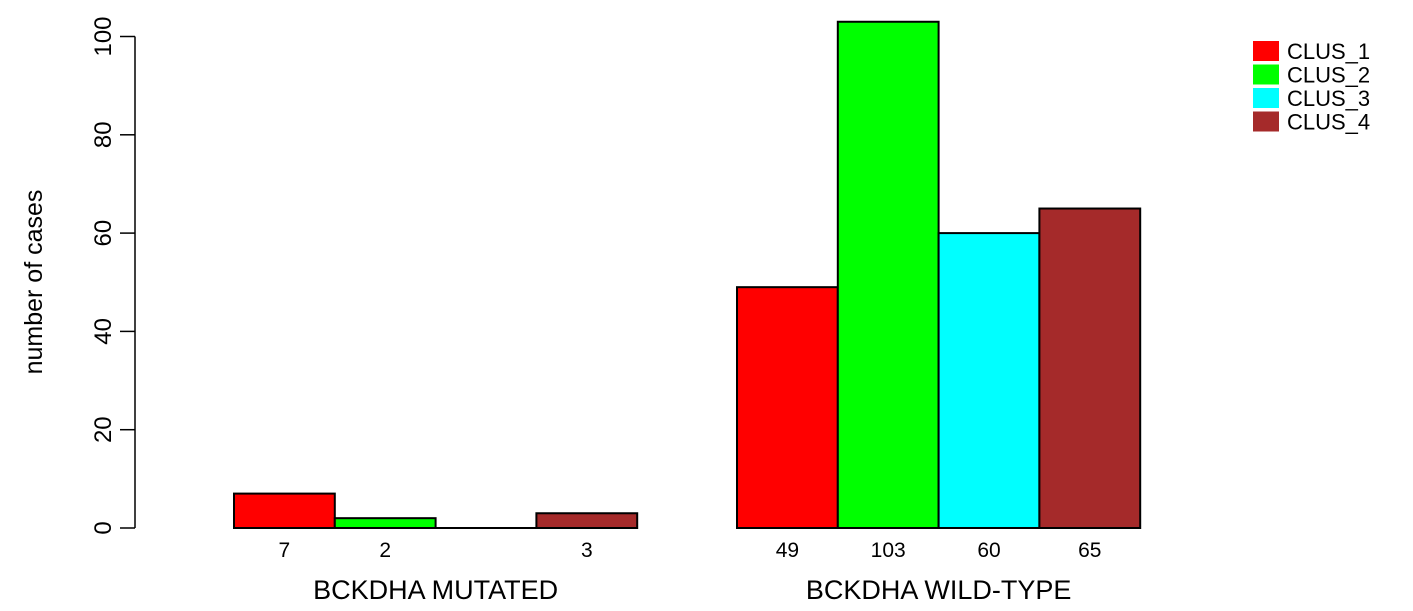  Describe the element at coordinates (113, 275) in the screenshot. I see `y-axis: 0 20 40 60 80 100` at that location.